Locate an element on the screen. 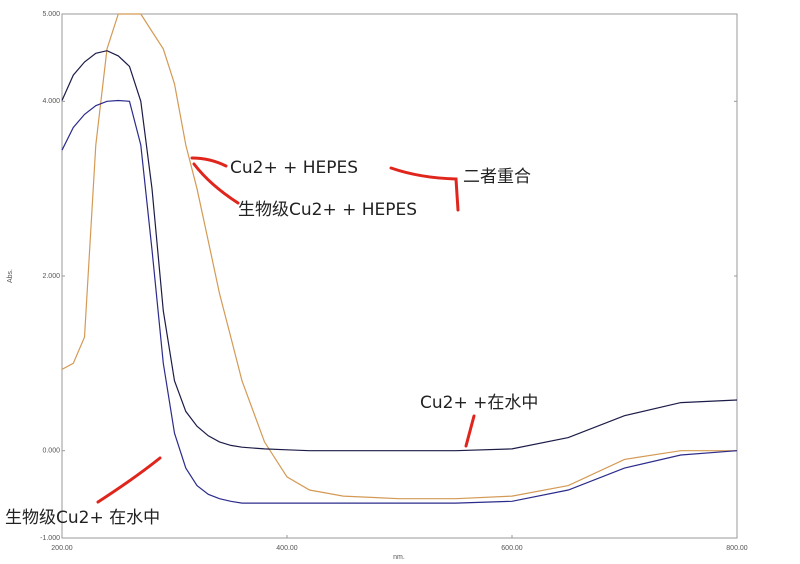 The image size is (800, 564). annotation: 生物级Cu2+ + HEPES is located at coordinates (327, 210).